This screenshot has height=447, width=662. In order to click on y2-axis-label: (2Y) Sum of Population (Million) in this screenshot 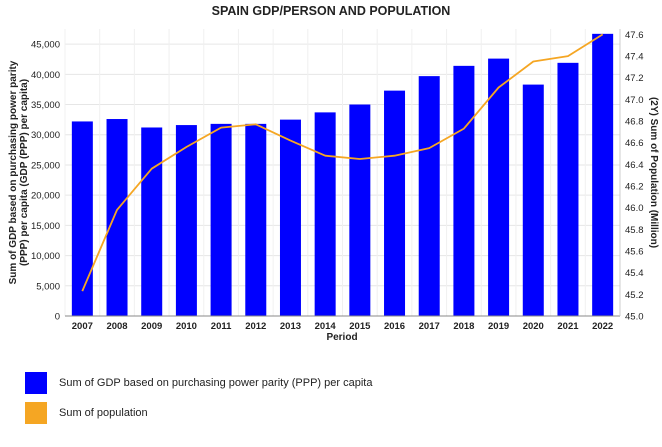, I will do `click(653, 172)`.